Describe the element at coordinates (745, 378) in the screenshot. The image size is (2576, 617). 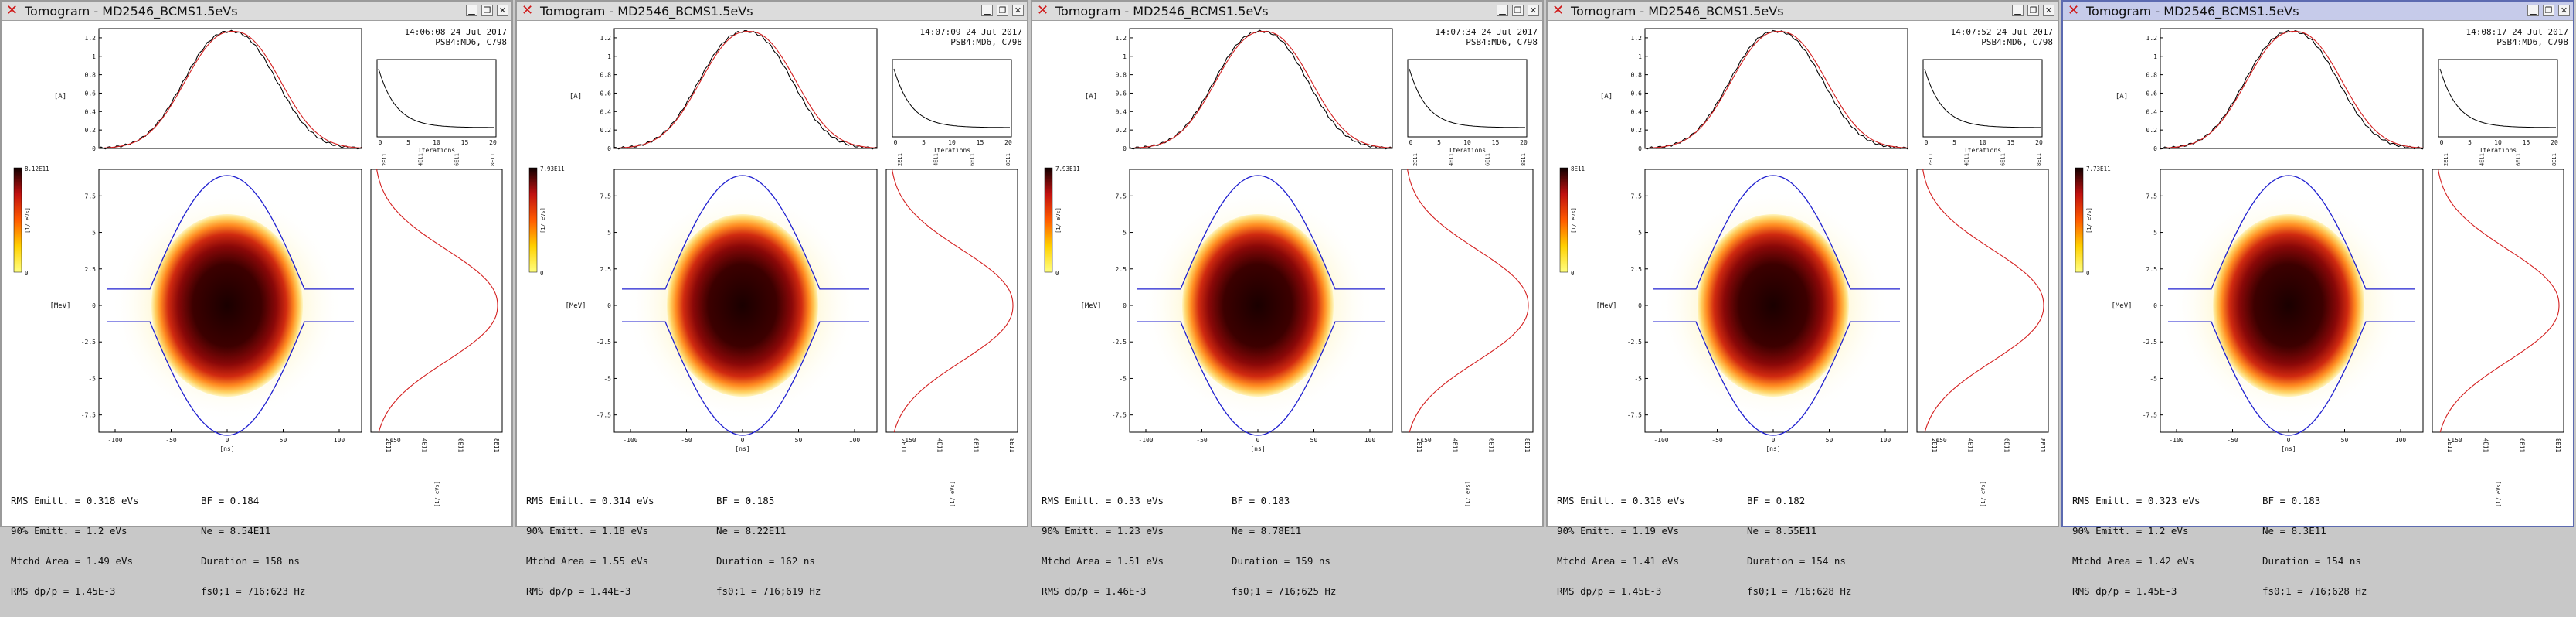
I see `separatrix-bottom` at that location.